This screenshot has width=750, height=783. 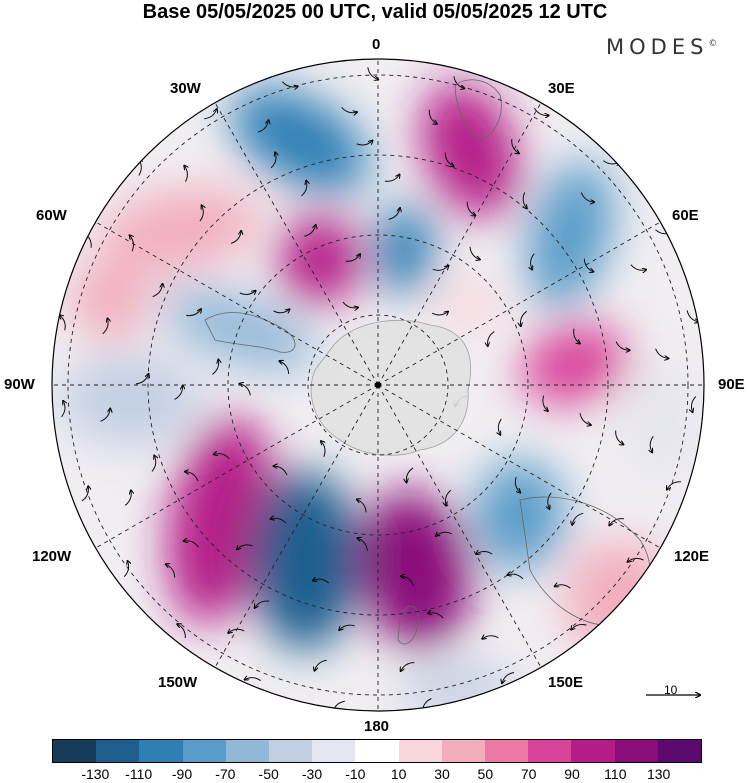 What do you see at coordinates (185, 88) in the screenshot?
I see `lon-label-30w: 30W` at bounding box center [185, 88].